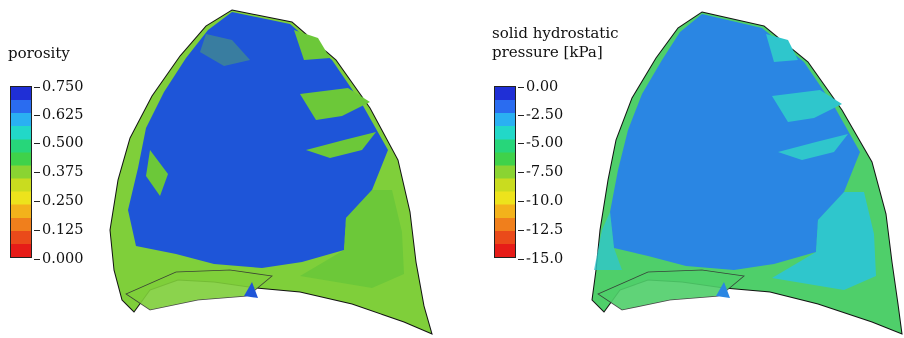 This screenshot has height=338, width=904. What do you see at coordinates (59, 201) in the screenshot?
I see `porosity-tick: 0.250` at bounding box center [59, 201].